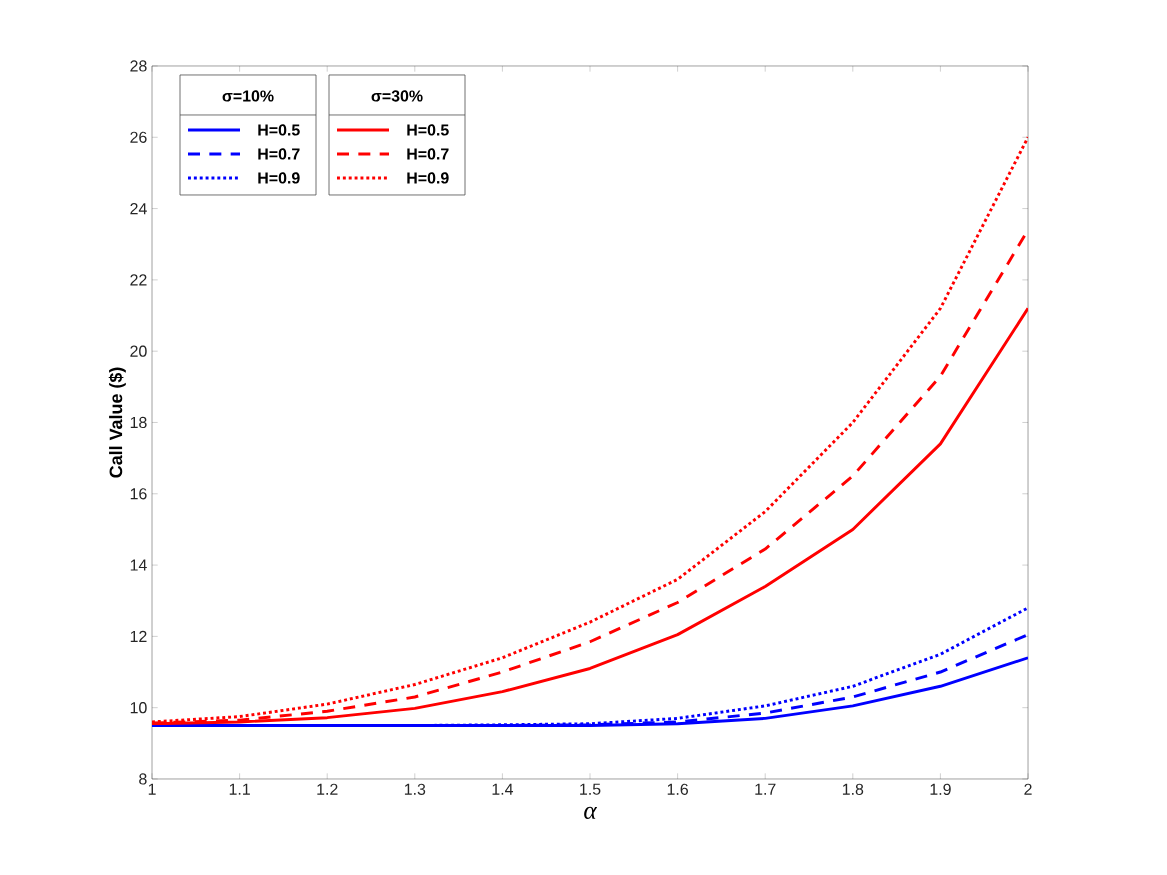 The image size is (1167, 875). What do you see at coordinates (138, 565) in the screenshot?
I see `y-tick-label: 14` at bounding box center [138, 565].